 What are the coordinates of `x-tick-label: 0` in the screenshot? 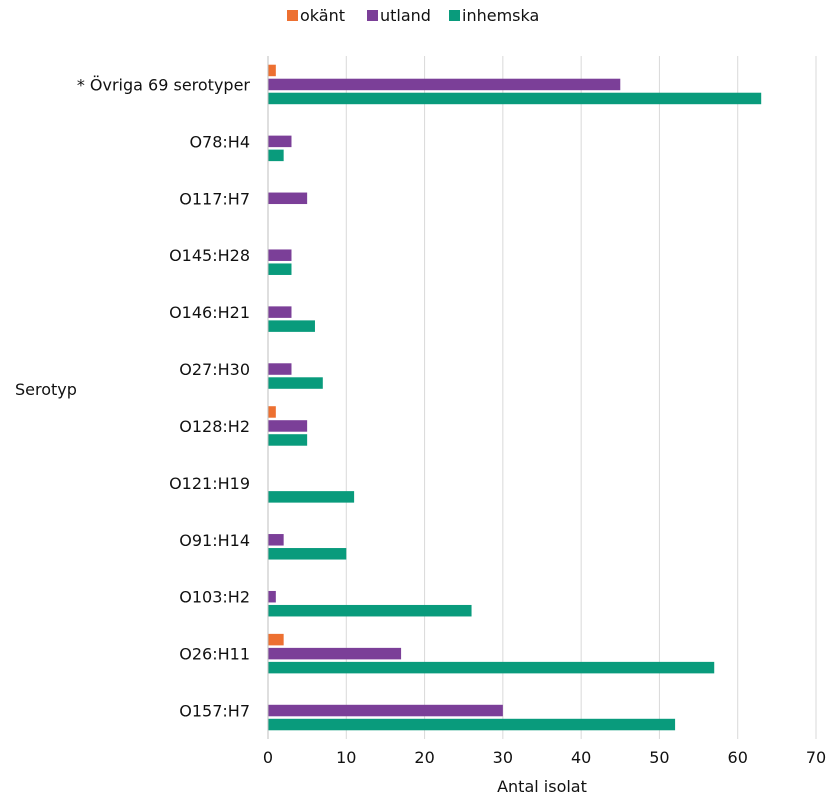 It's located at (268, 757).